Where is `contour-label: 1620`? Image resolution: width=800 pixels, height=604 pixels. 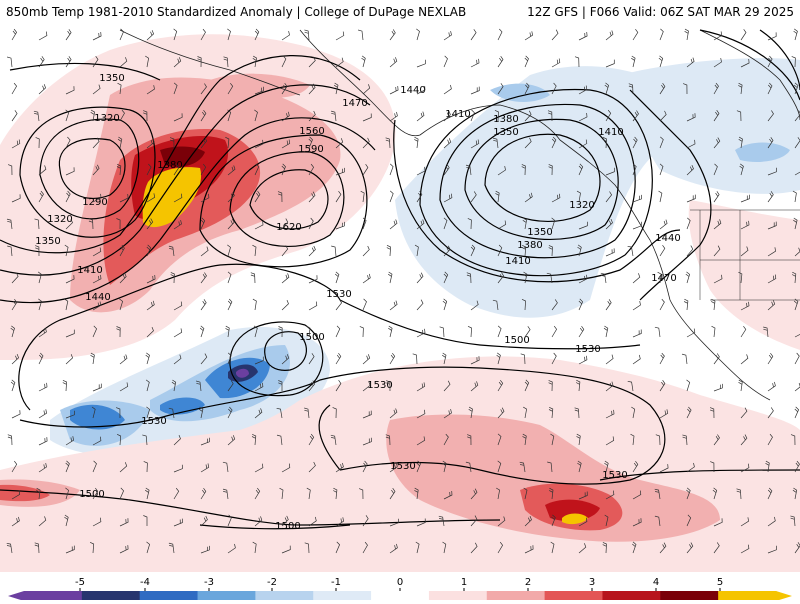
contour-label: 1620 is located at coordinates (288, 227).